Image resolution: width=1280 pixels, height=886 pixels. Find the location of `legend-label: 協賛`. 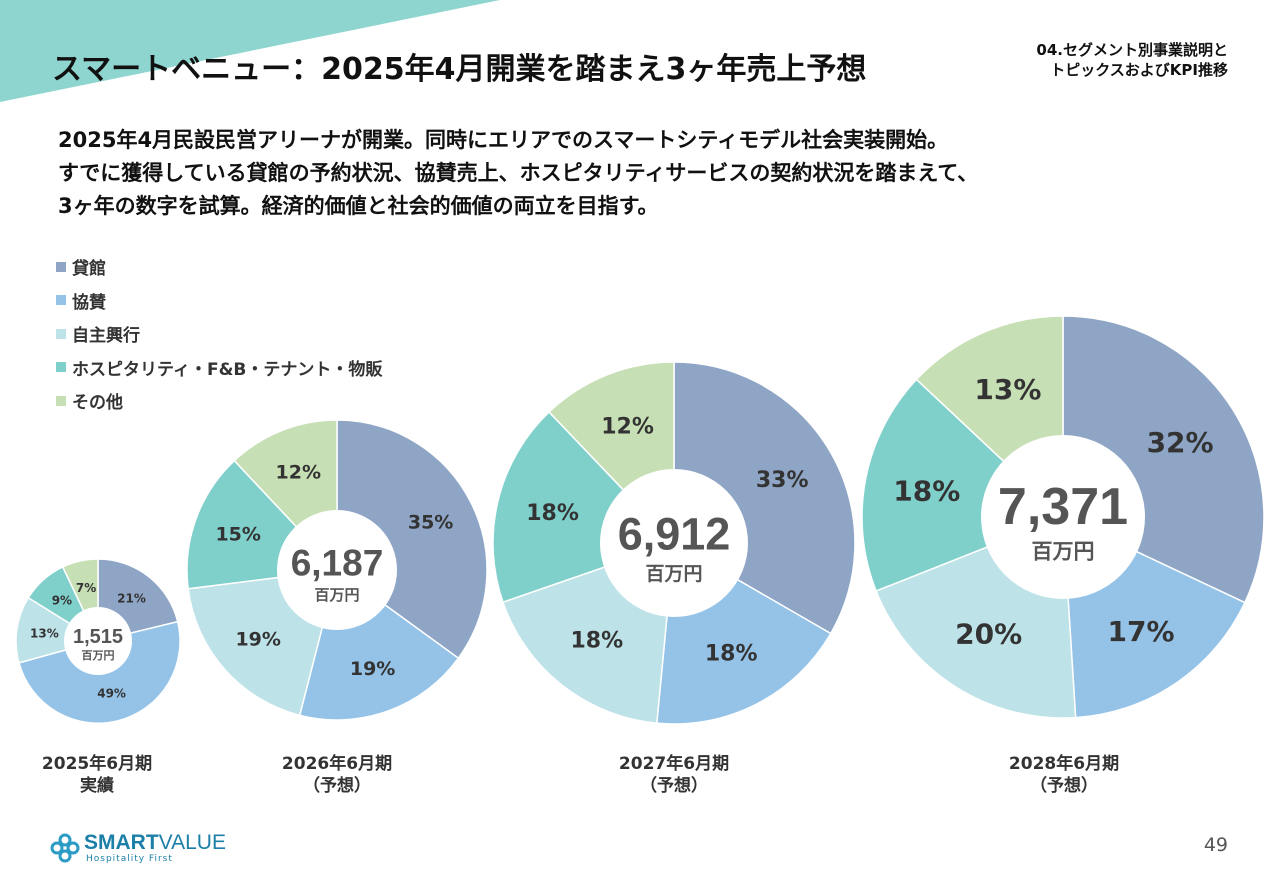

legend-label: 協賛 is located at coordinates (89, 302).